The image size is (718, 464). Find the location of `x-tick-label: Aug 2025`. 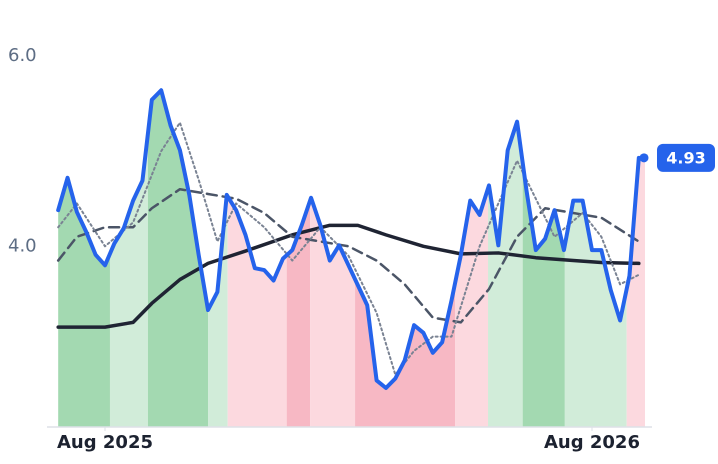

x-tick-label: Aug 2025 is located at coordinates (105, 442).